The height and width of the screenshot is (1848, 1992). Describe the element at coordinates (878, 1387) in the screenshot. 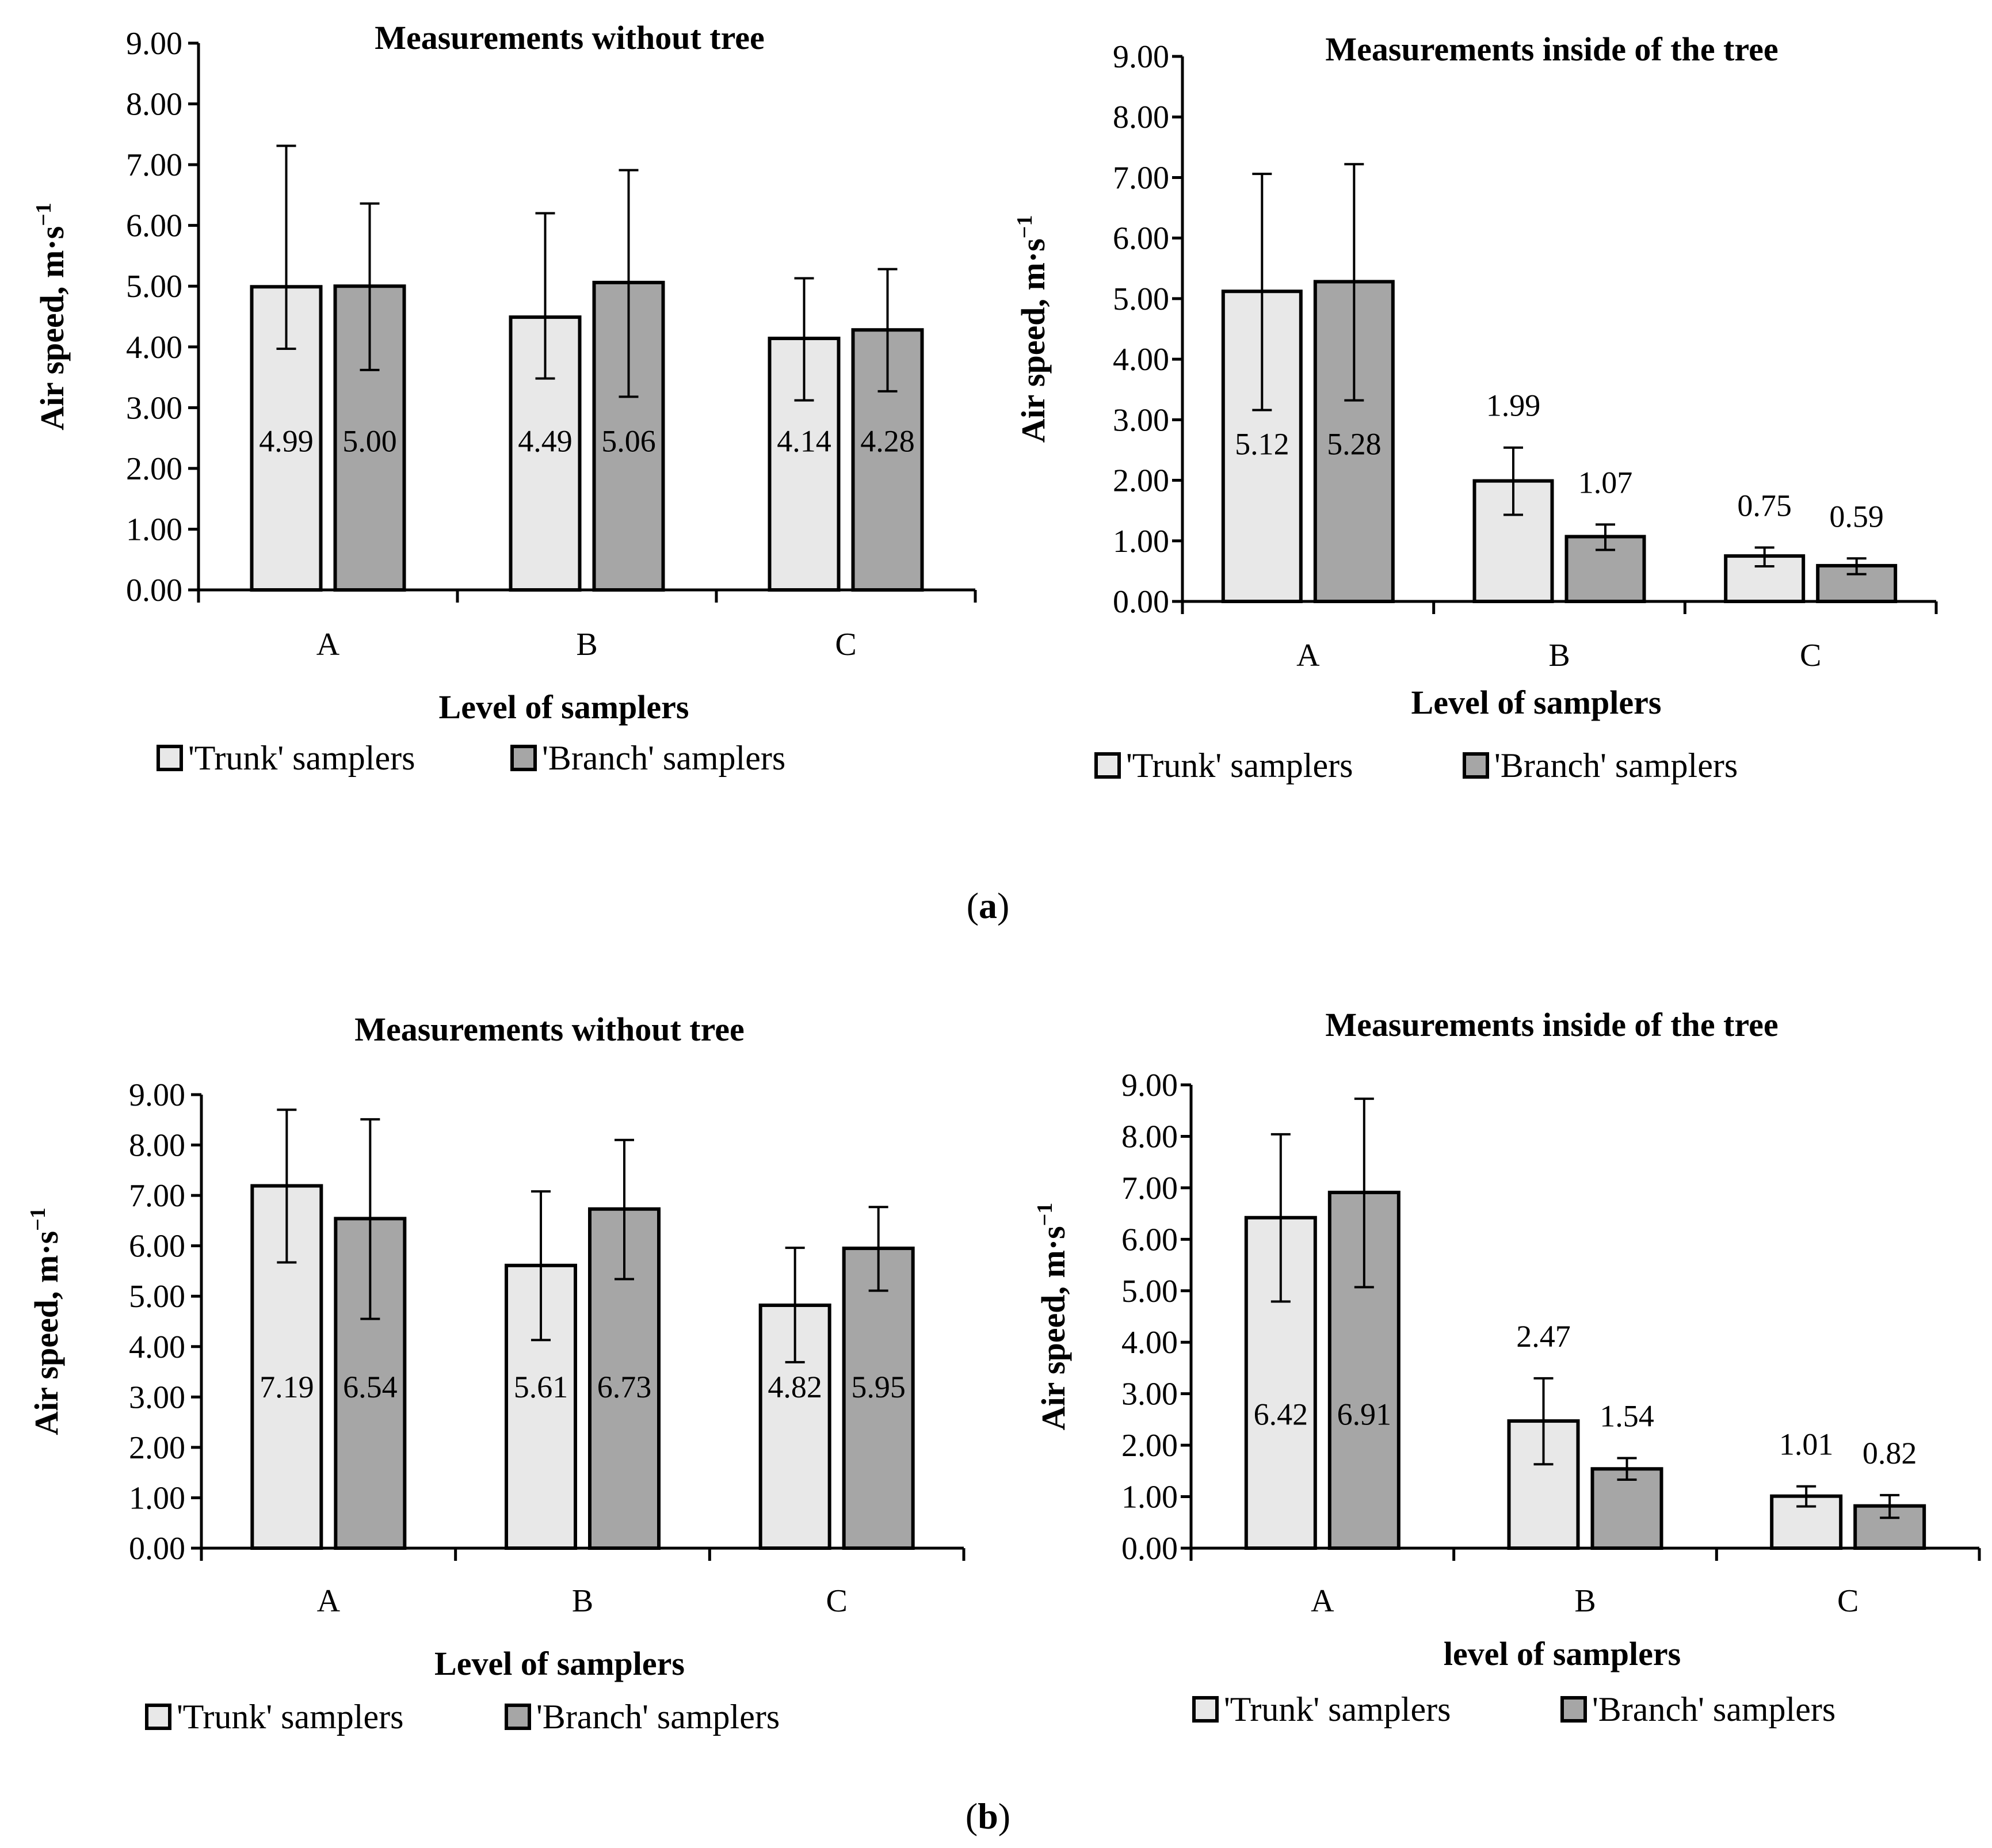

I see `data-label: 5.95` at that location.